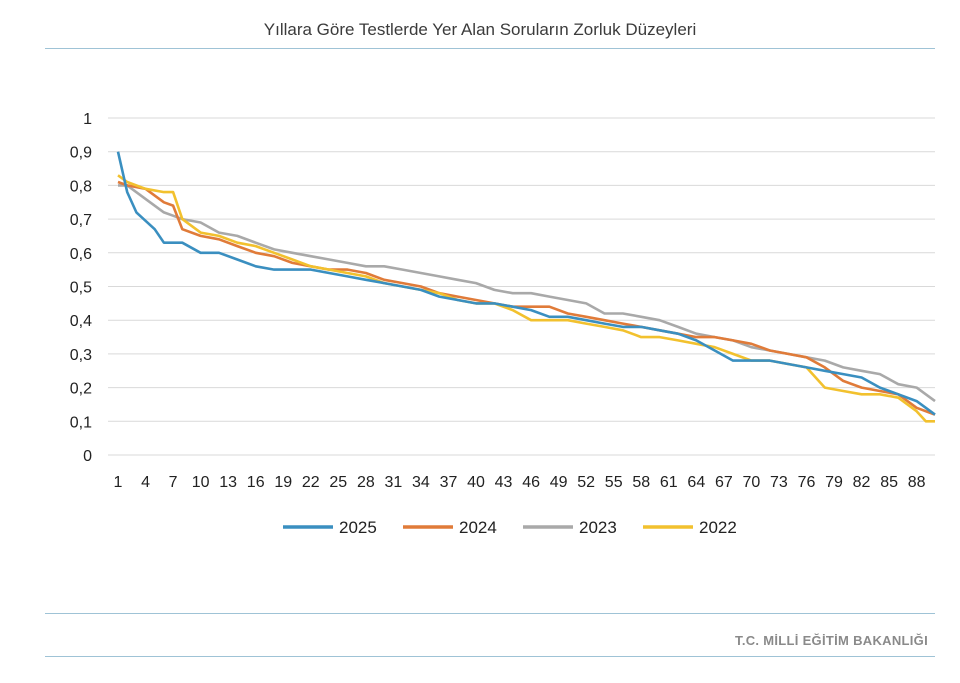 Image resolution: width=960 pixels, height=683 pixels. What do you see at coordinates (641, 482) in the screenshot?
I see `x-tick-label: 58` at bounding box center [641, 482].